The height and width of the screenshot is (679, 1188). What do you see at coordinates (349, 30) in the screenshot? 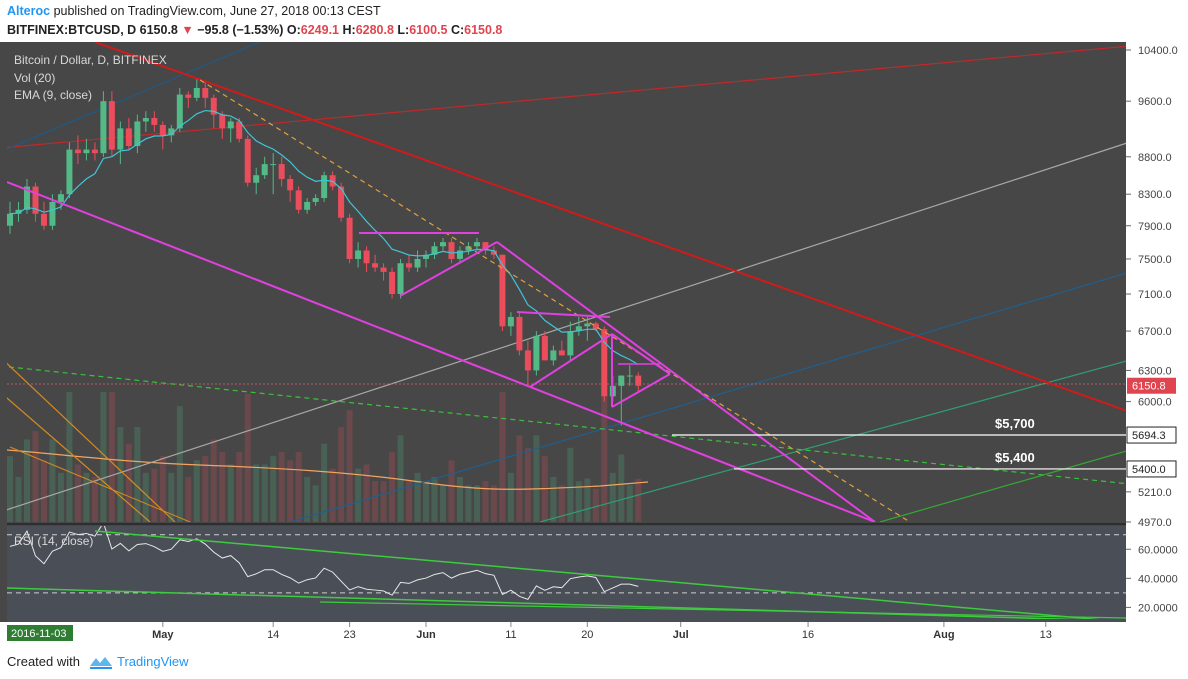
I see `high-label: H:` at bounding box center [349, 30].